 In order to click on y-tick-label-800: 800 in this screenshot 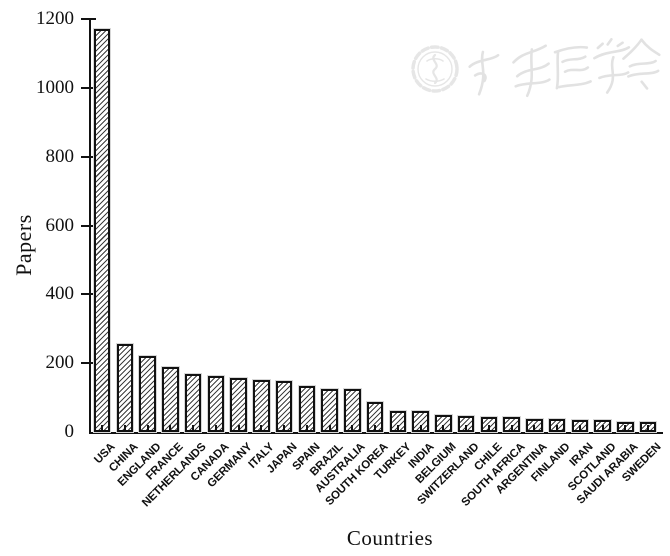, I will do `click(60, 156)`.